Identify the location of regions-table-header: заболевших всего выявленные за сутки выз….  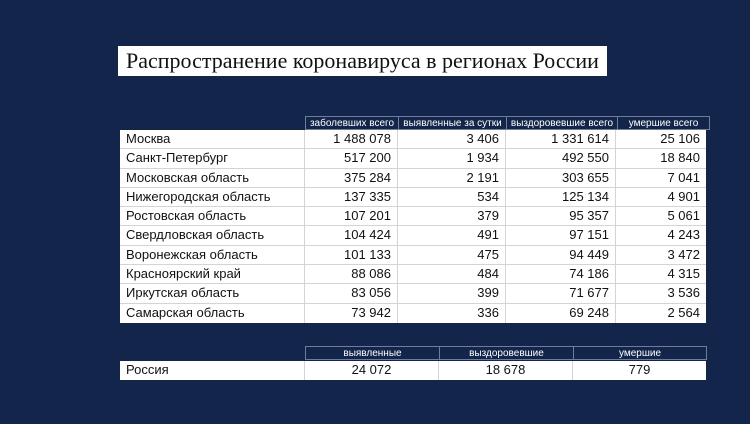
(507, 123).